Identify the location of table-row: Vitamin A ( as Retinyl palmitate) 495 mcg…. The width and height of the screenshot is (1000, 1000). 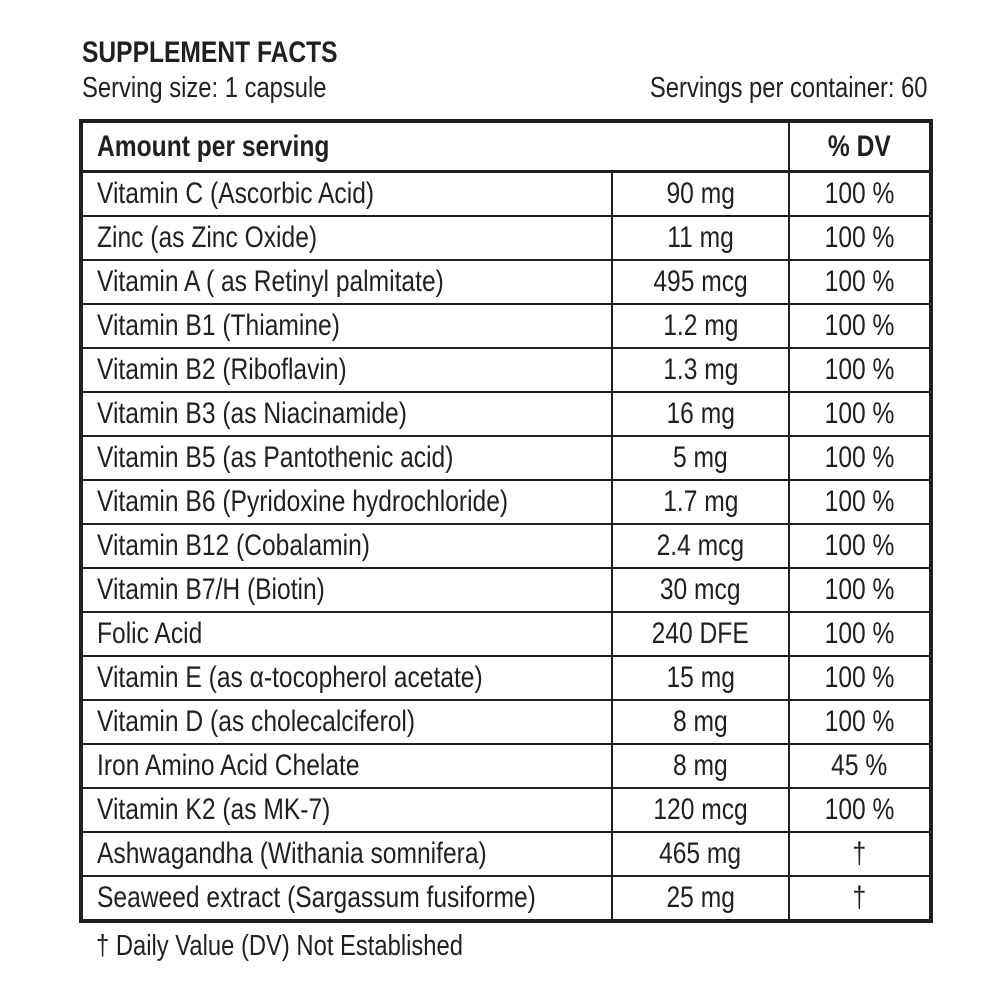
(506, 282).